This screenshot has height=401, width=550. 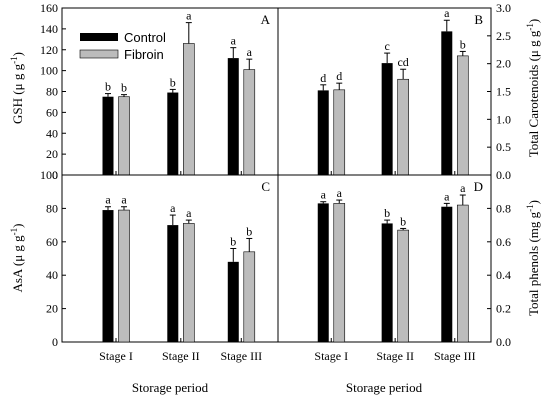 I want to click on y-axis-title-panel-a: GSH (μ g g-1), so click(x=17, y=88).